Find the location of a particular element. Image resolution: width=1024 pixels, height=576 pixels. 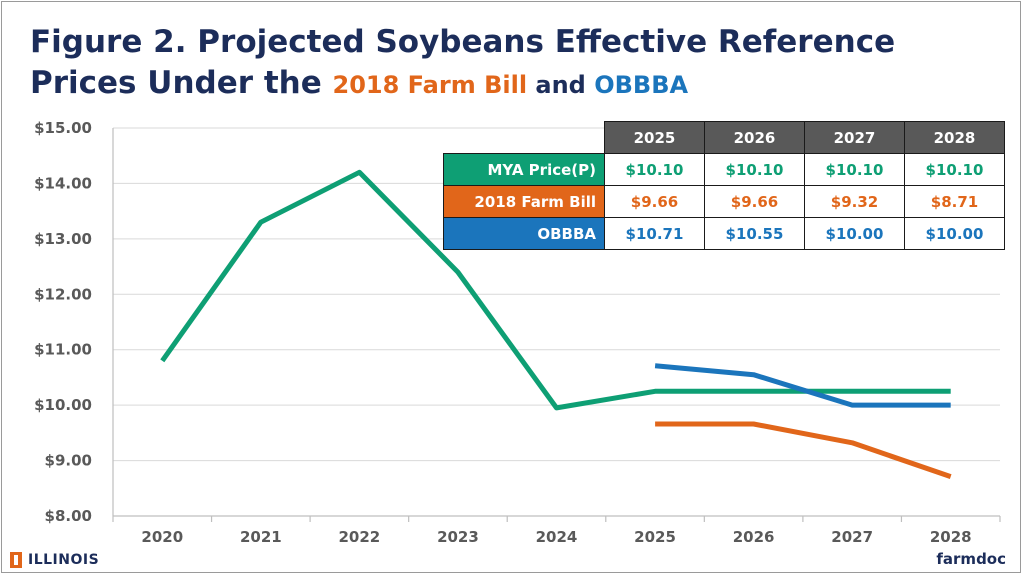

x-tick-label: 2027 is located at coordinates (852, 537).